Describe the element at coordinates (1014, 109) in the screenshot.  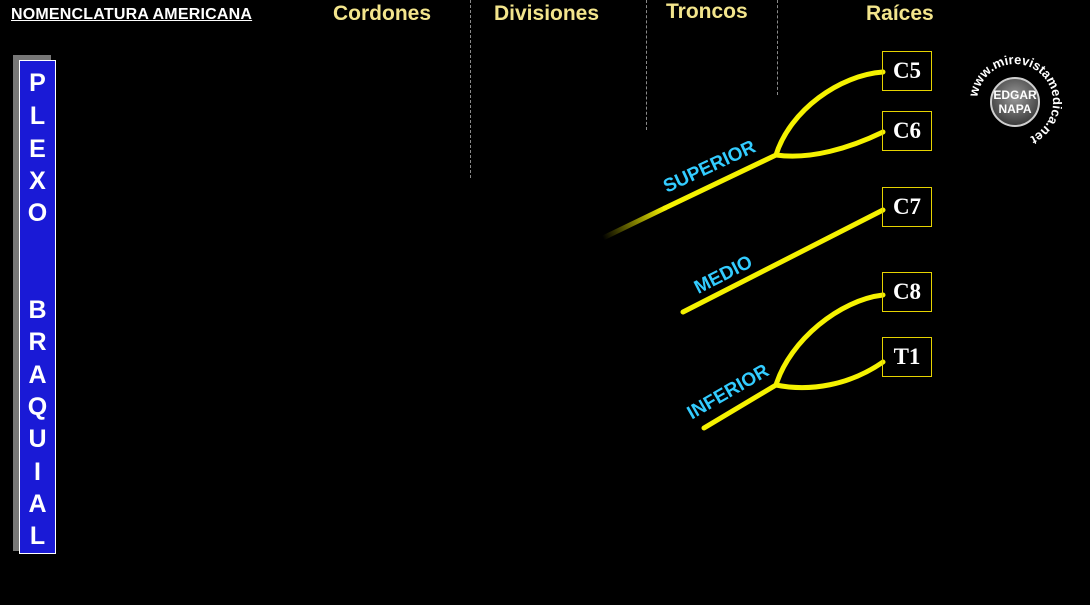
I see `logo-name-line2: NAPA` at that location.